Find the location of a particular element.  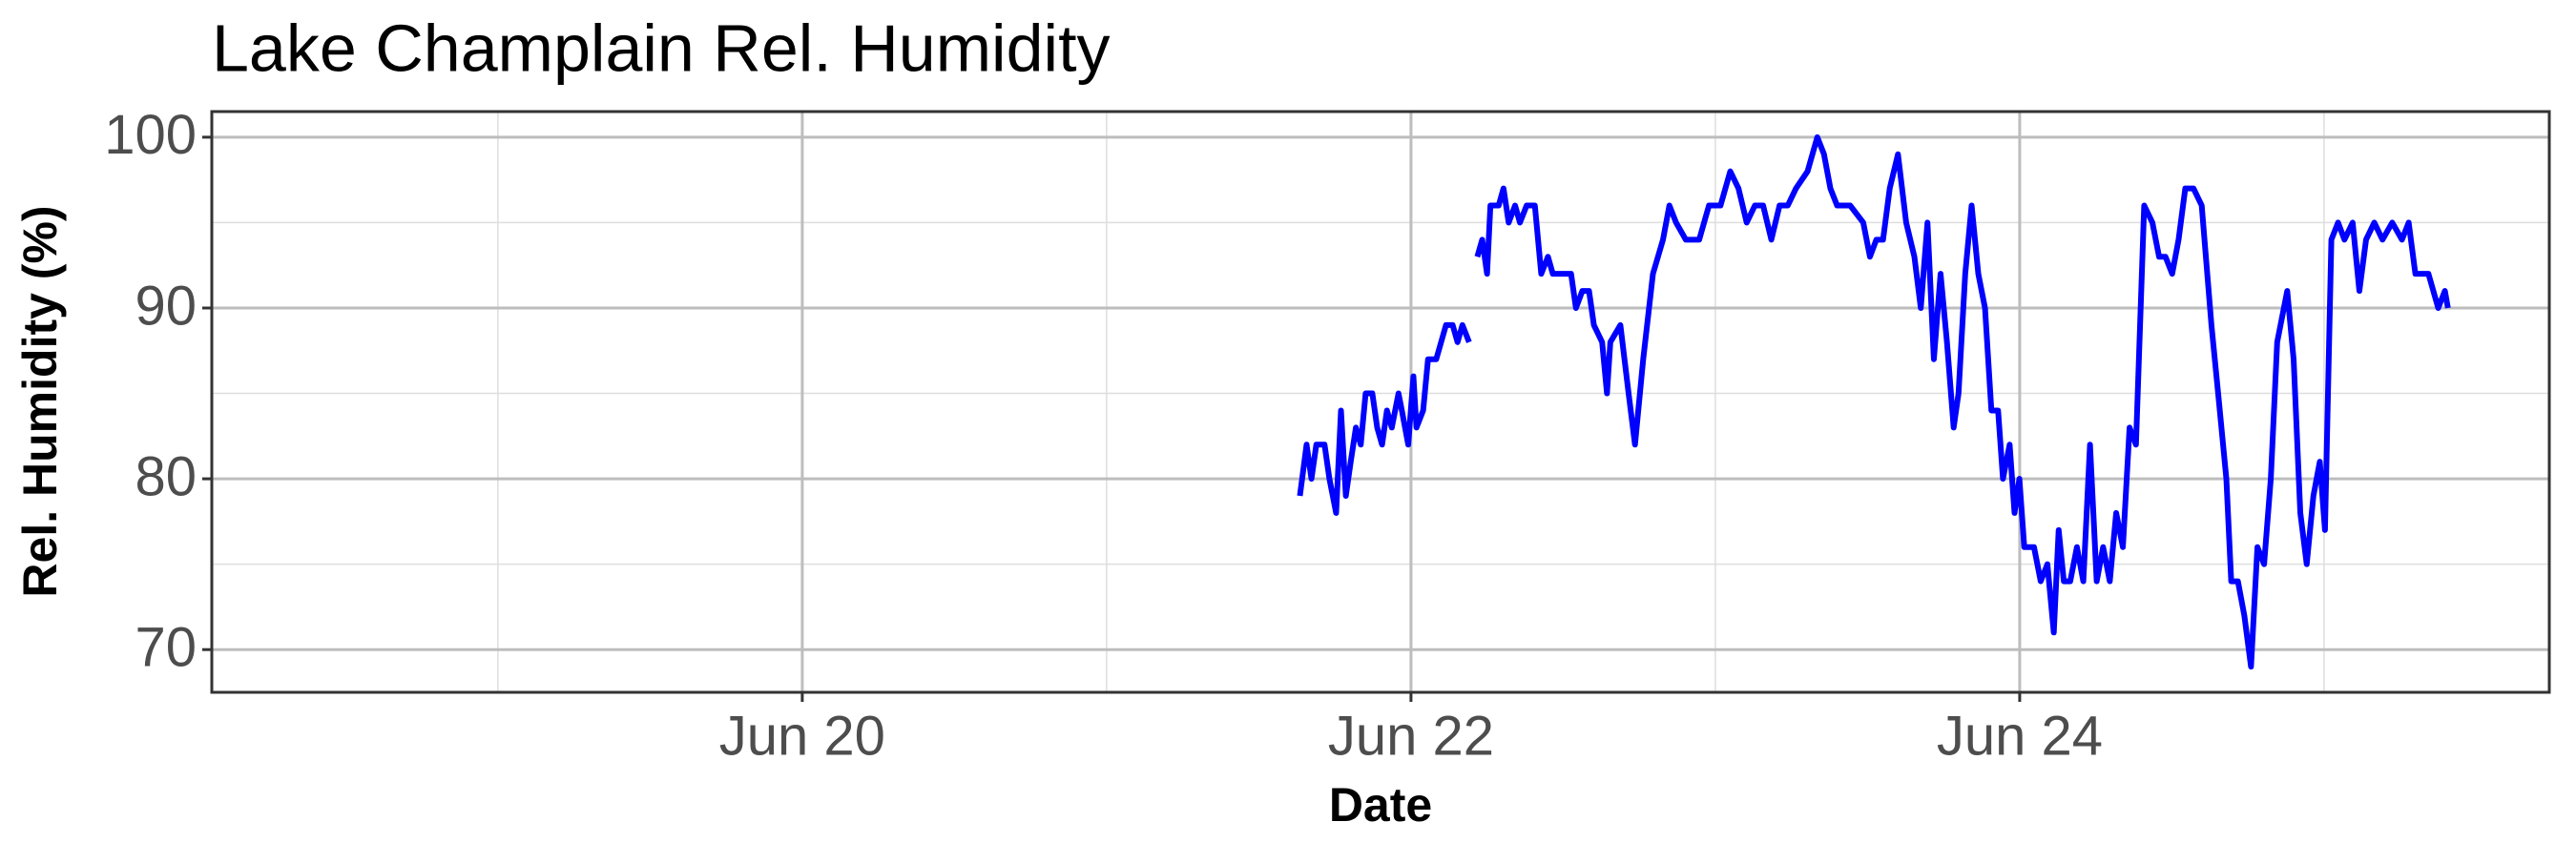

x-axis-label: Date is located at coordinates (1380, 805).